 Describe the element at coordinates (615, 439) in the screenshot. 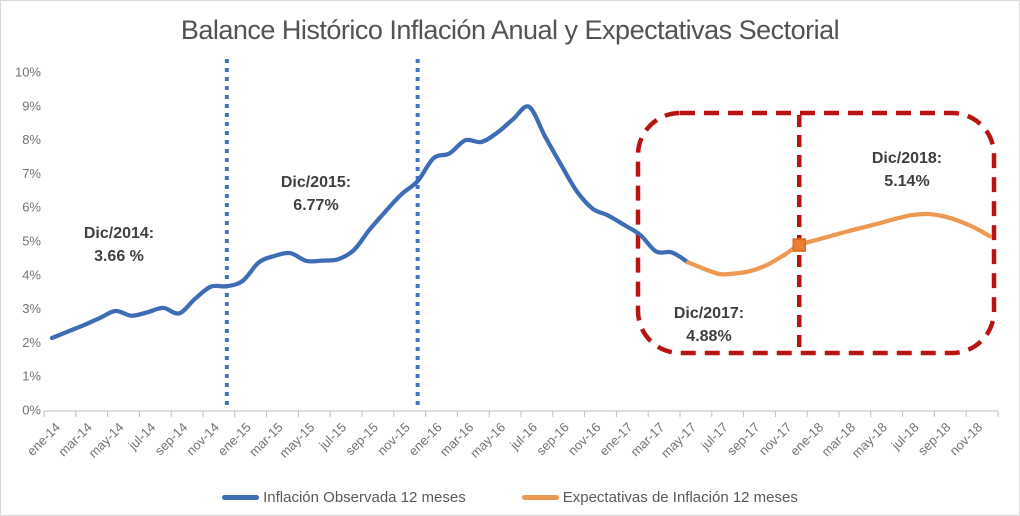

I see `x-axis-label: ene-17` at that location.